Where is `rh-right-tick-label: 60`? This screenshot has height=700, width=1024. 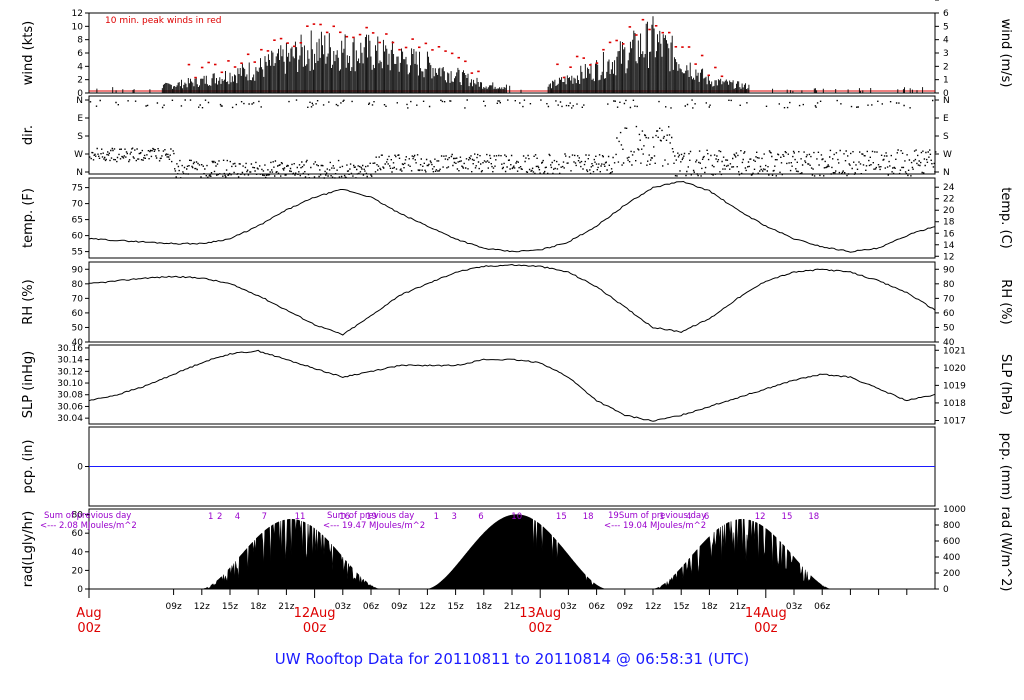
rh-right-tick-label: 60 is located at coordinates (949, 314).